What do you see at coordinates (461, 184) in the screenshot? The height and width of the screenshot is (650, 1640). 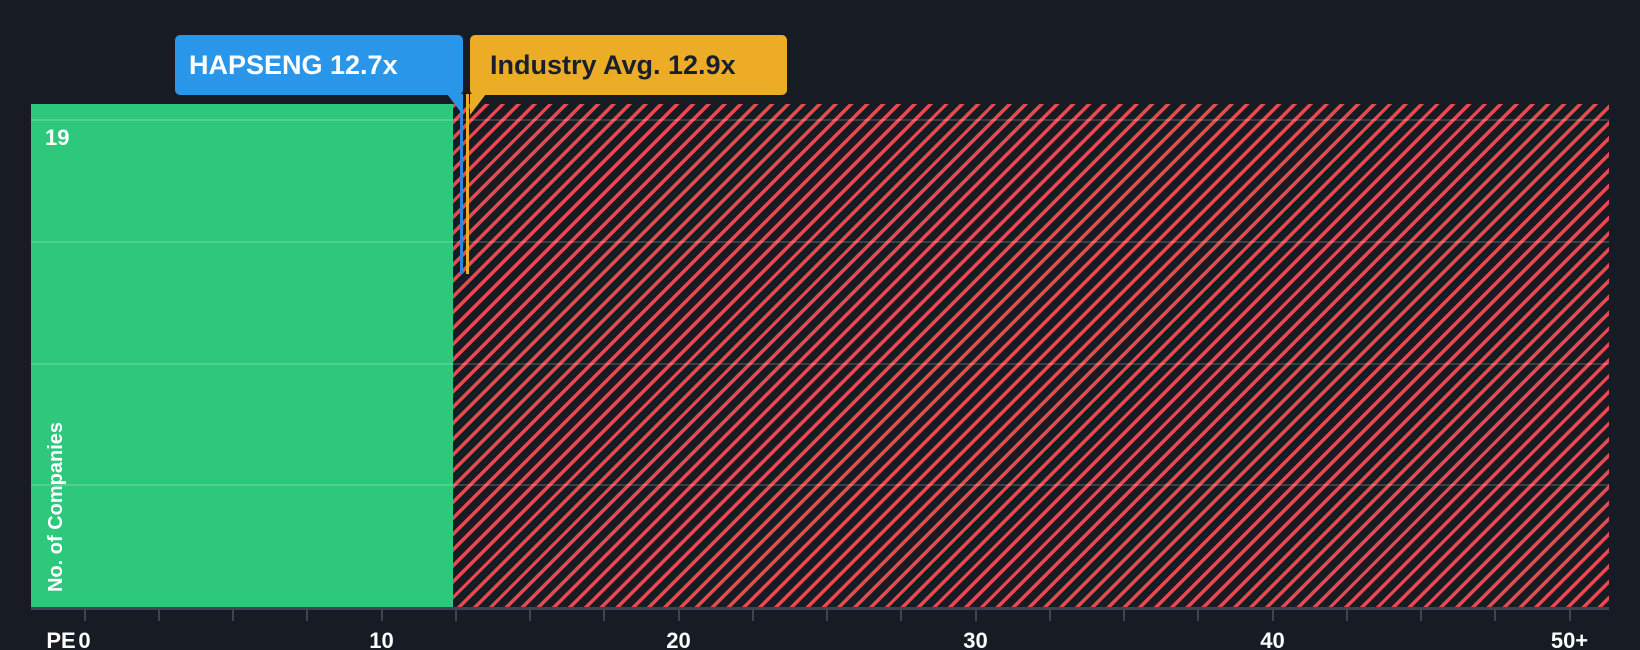 I see `company-pe-marker-line` at bounding box center [461, 184].